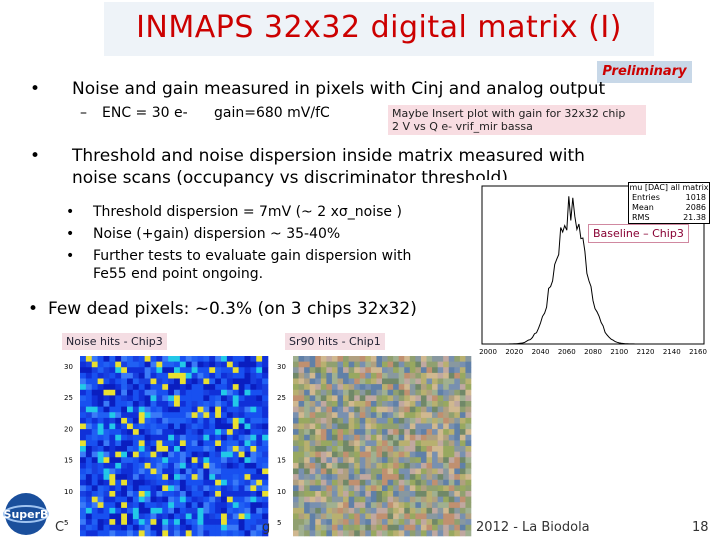 Image resolution: width=720 pixels, height=544 pixels. Describe the element at coordinates (593, 270) in the screenshot. I see `histogram-series` at that location.